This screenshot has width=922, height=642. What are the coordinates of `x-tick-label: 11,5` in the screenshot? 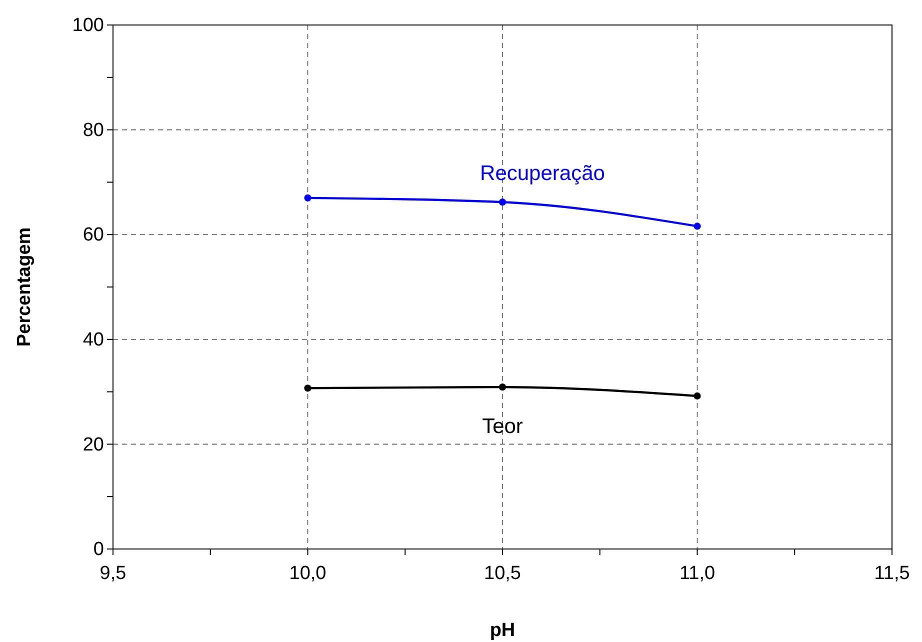 It's located at (892, 573).